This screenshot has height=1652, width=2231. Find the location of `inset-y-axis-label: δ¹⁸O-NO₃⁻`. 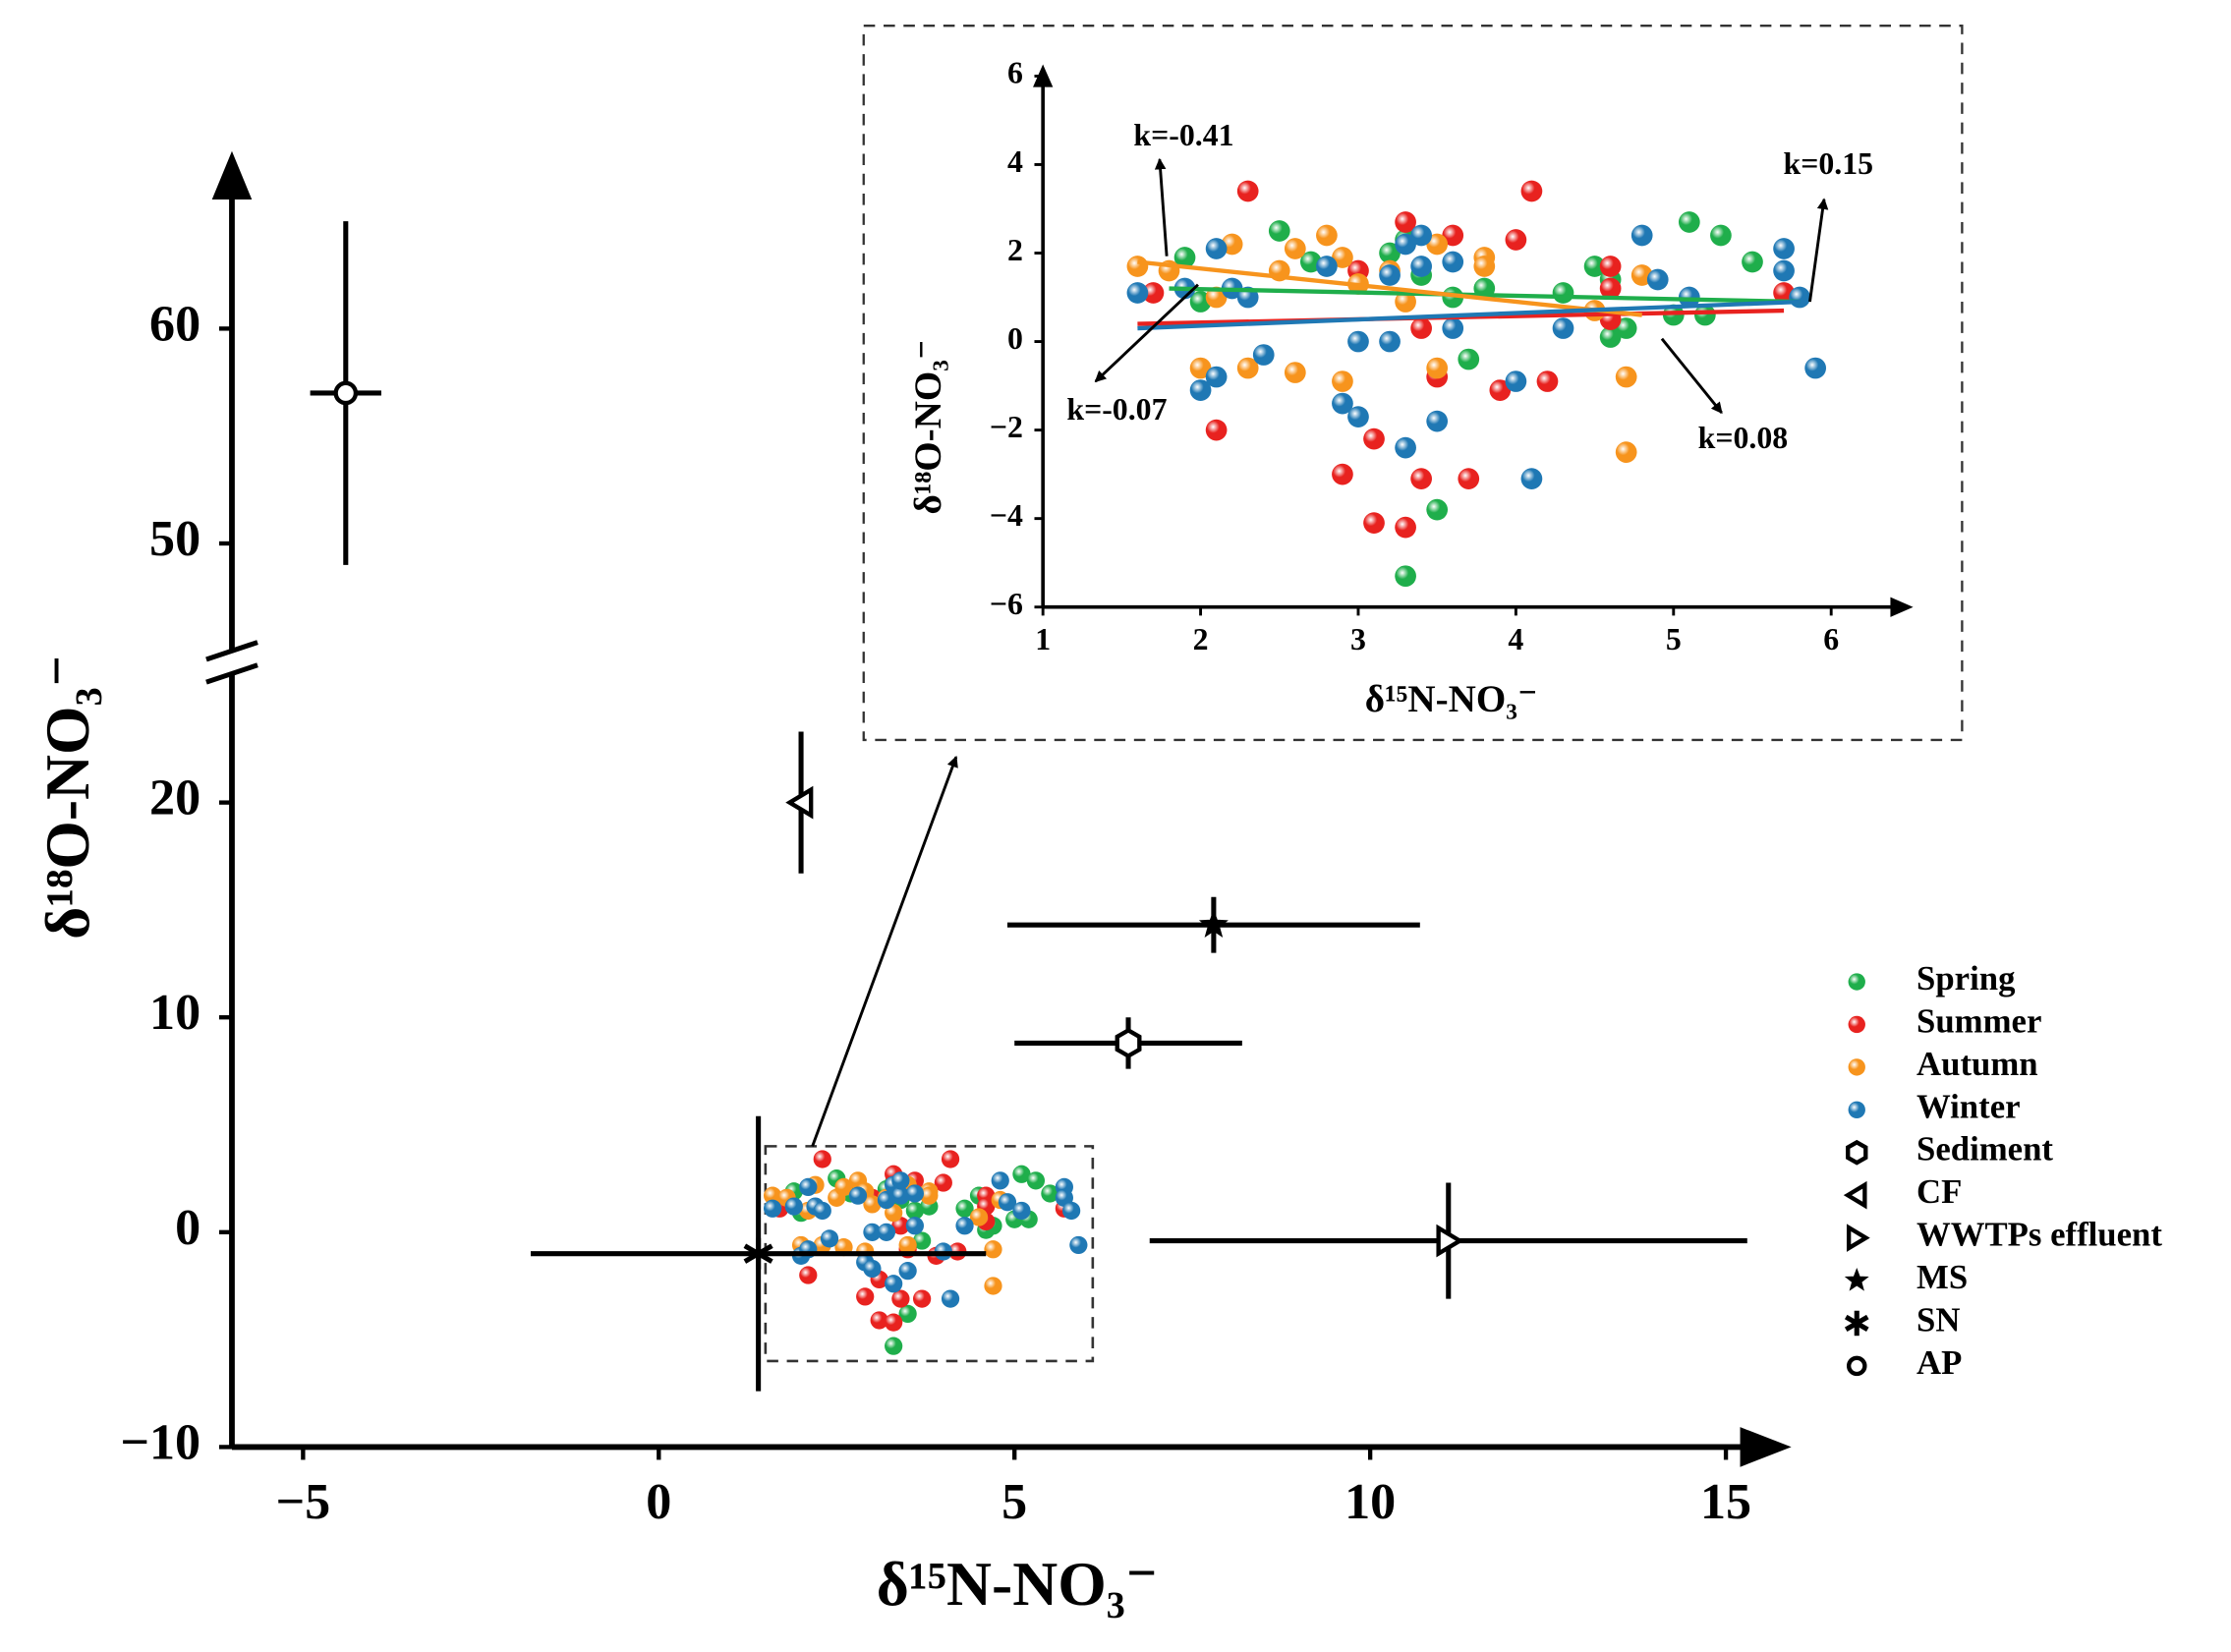

inset-y-axis-label: δ¹⁸O-NO₃⁻ is located at coordinates (928, 426).